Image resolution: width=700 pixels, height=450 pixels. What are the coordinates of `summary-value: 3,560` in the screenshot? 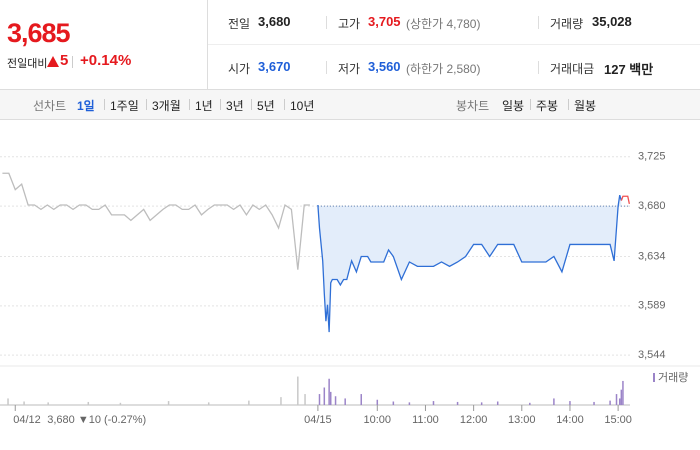 It's located at (384, 66).